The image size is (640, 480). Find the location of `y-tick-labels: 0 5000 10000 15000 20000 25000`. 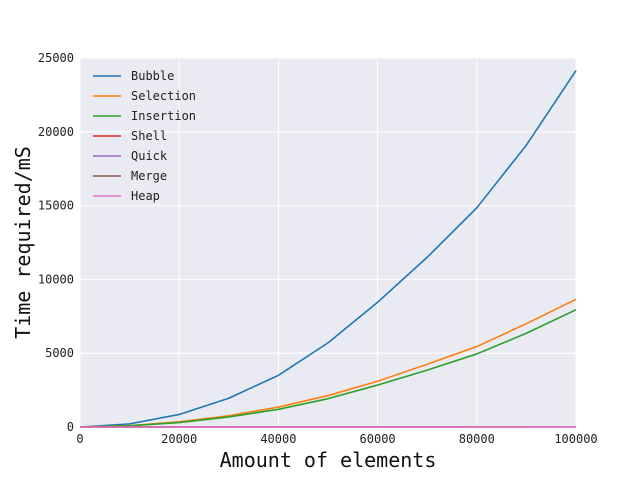

y-tick-labels: 0 5000 10000 15000 20000 25000 is located at coordinates (56, 242).